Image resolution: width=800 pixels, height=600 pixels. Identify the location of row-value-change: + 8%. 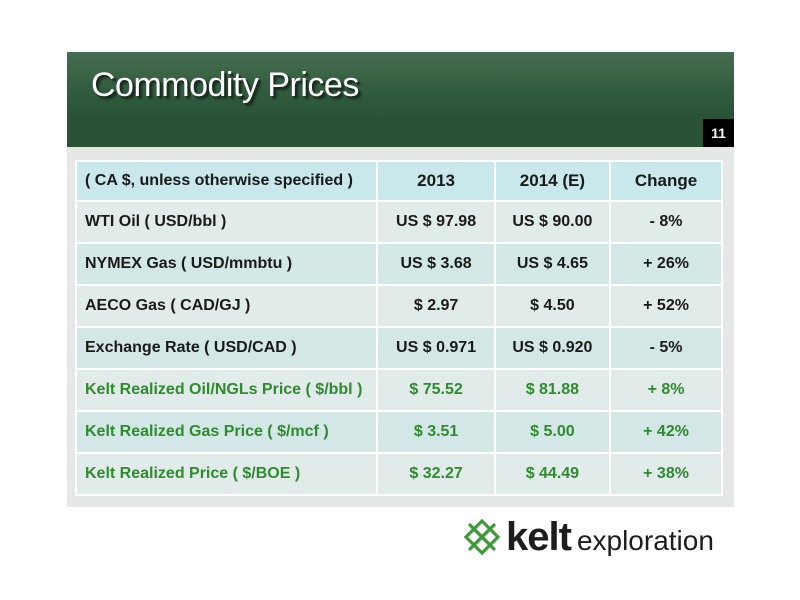
(666, 390).